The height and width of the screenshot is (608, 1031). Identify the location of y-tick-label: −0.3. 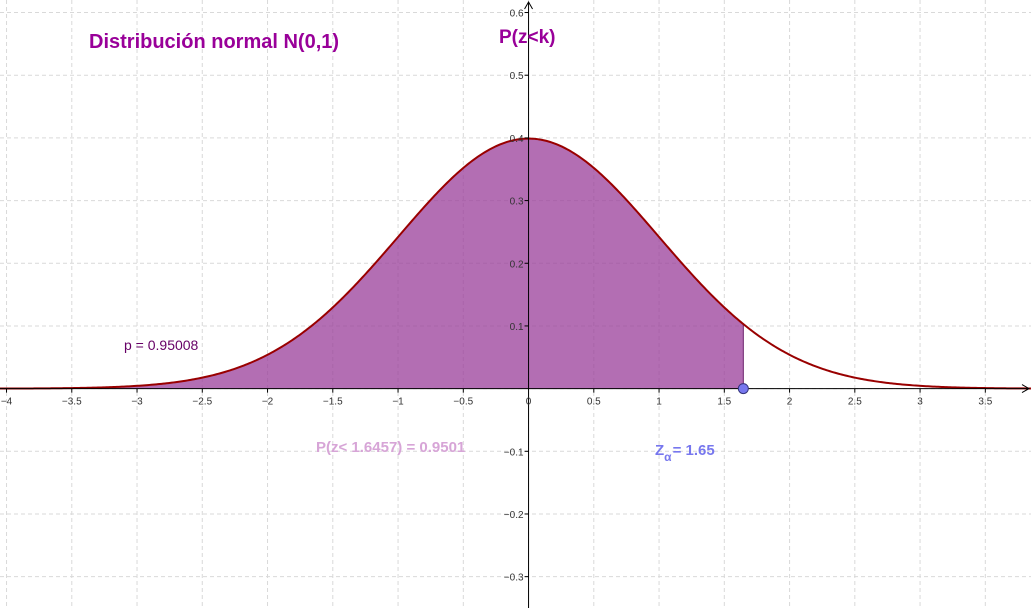
(514, 578).